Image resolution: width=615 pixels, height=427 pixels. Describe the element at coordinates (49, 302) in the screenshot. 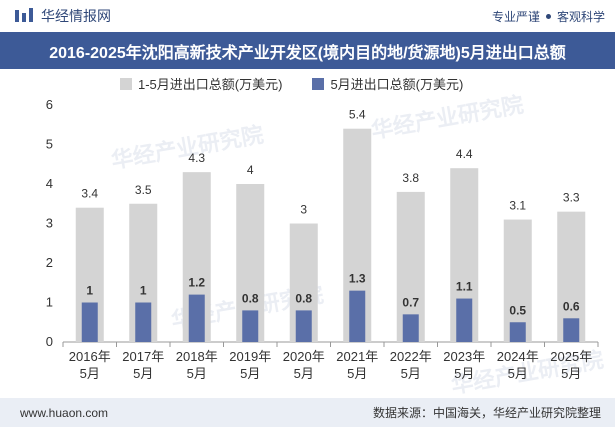

I see `y-tick-label-1: 1` at that location.